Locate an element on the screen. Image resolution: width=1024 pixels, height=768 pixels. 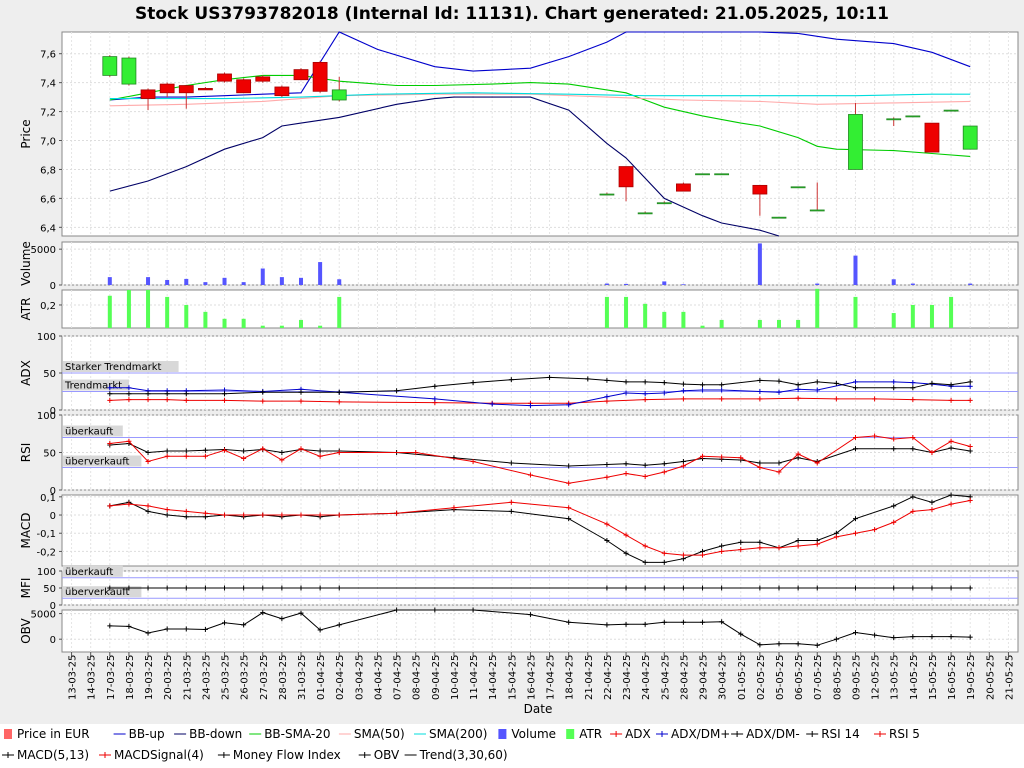
rsi-reference-label-bg is located at coordinates (102, 461).